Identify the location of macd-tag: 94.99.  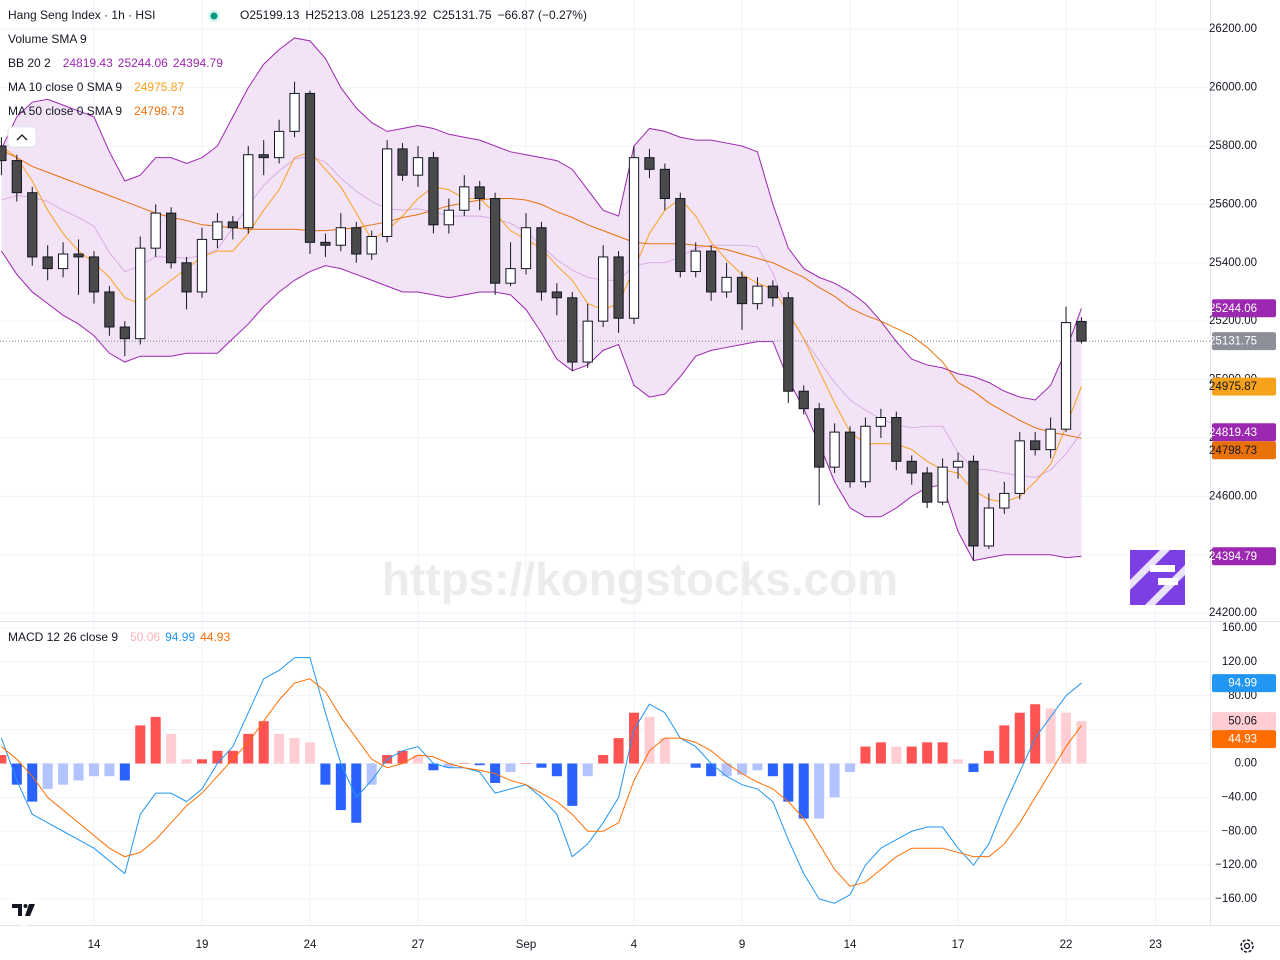
(1242, 684).